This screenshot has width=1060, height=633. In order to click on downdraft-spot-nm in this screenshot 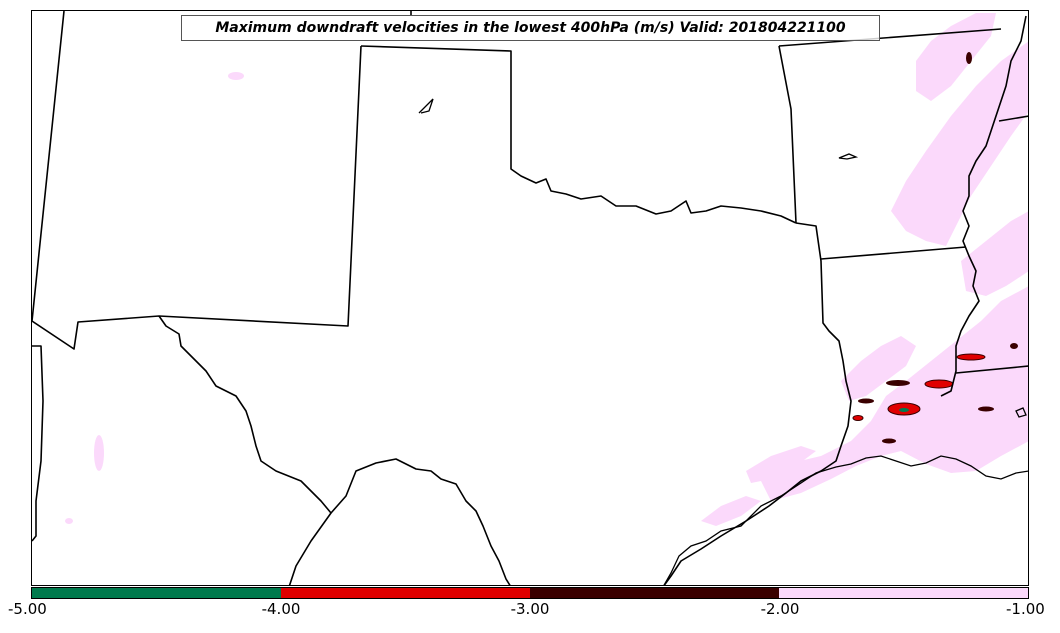, I will do `click(236, 76)`.